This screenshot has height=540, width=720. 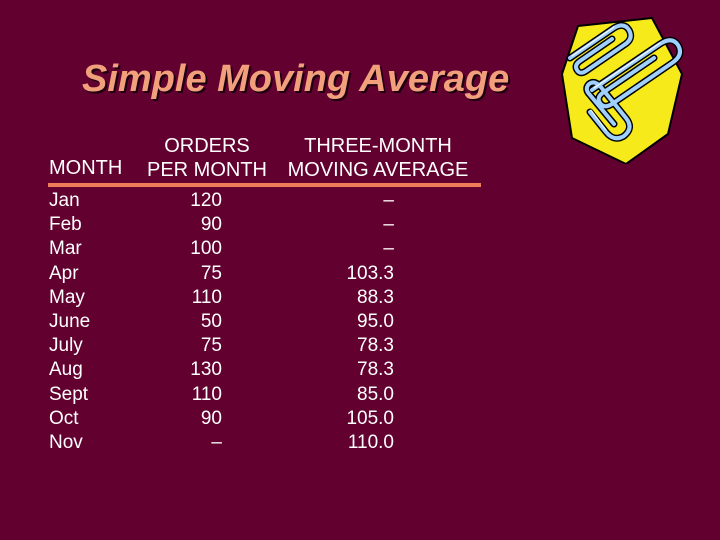 What do you see at coordinates (206, 249) in the screenshot?
I see `orders-cell: 100` at bounding box center [206, 249].